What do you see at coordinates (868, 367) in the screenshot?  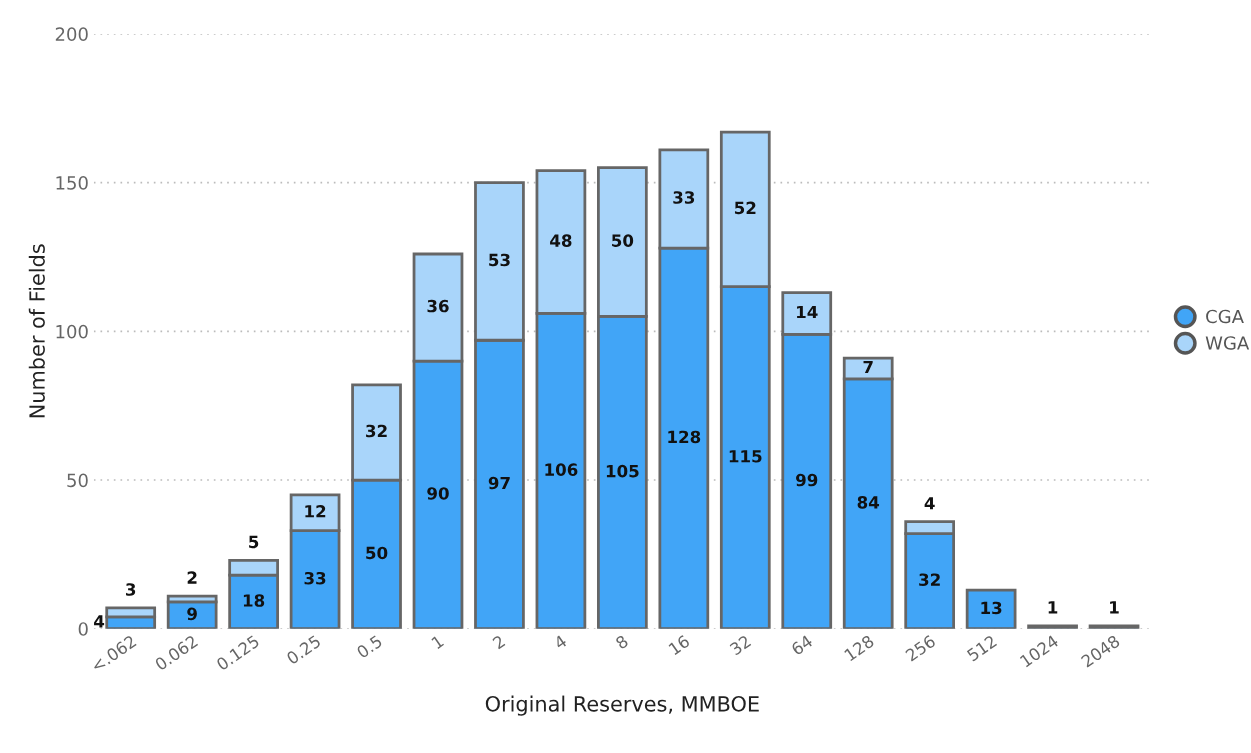 I see `data-label: 7` at bounding box center [868, 367].